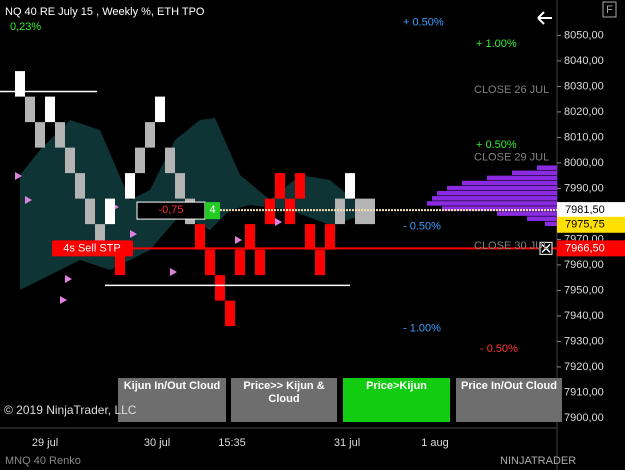 The height and width of the screenshot is (470, 625). What do you see at coordinates (546, 248) in the screenshot?
I see `cancel-x` at bounding box center [546, 248].